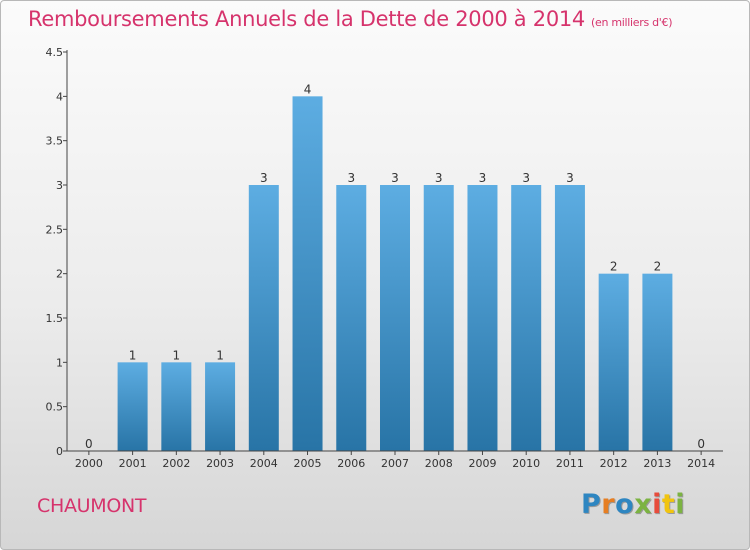 Image resolution: width=750 pixels, height=550 pixels. Describe the element at coordinates (133, 355) in the screenshot. I see `value-label-2001: 1` at that location.